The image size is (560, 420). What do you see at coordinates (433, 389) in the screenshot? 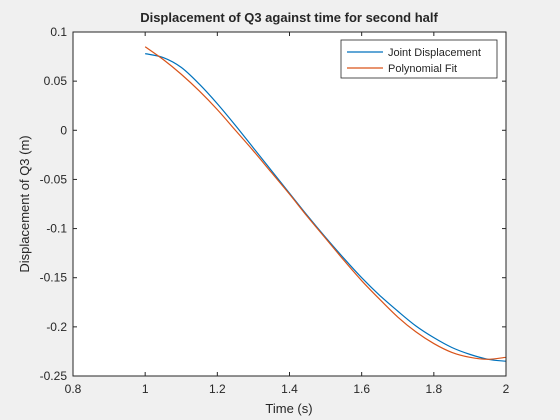
I see `x-tick-label: 1.8` at bounding box center [433, 389].